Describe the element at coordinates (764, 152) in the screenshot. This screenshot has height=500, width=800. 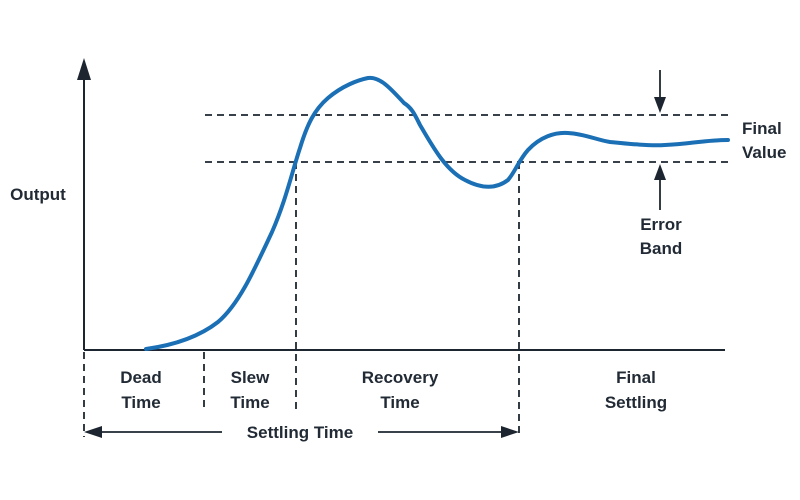
I see `final-value-label-line2: Value` at that location.